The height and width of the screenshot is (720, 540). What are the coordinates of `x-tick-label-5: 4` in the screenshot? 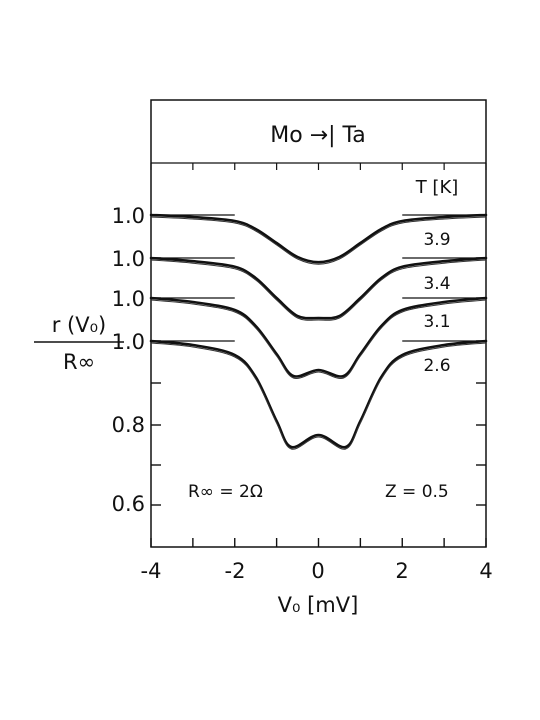 It's located at (485, 571).